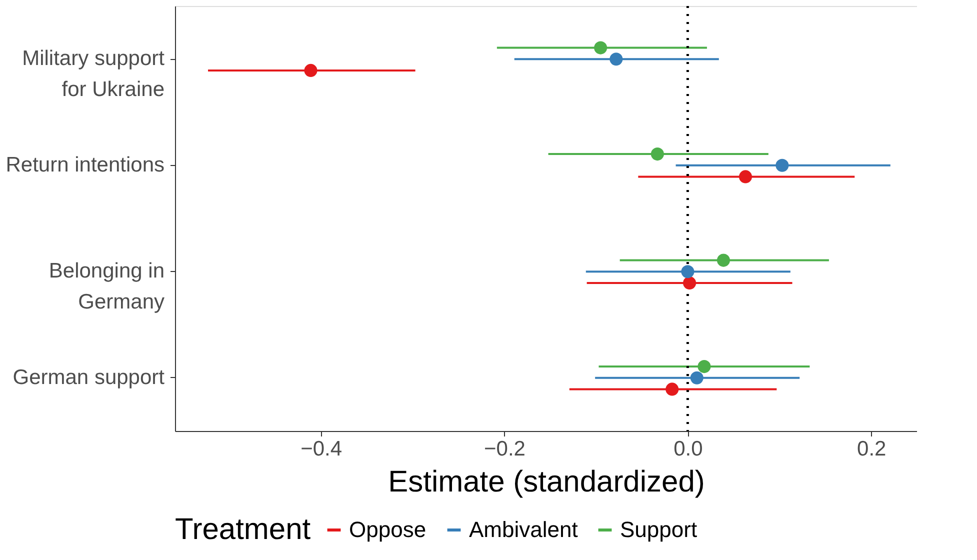 This screenshot has height=560, width=977. I want to click on legend-label: Ambivalent, so click(523, 529).